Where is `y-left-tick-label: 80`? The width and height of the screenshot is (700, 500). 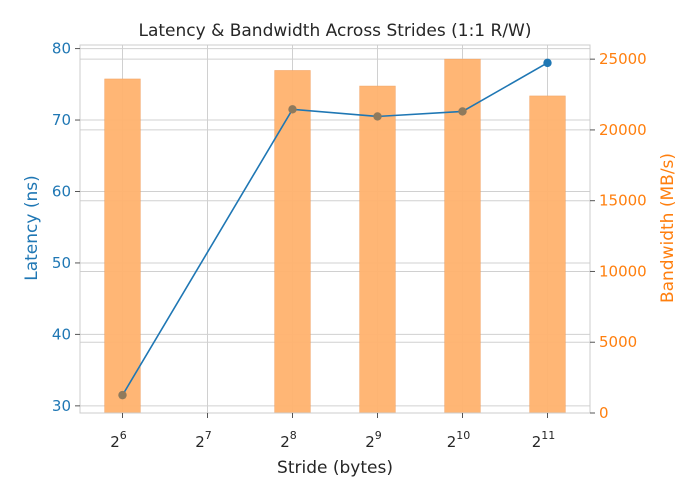 y-left-tick-label: 80 is located at coordinates (61, 49).